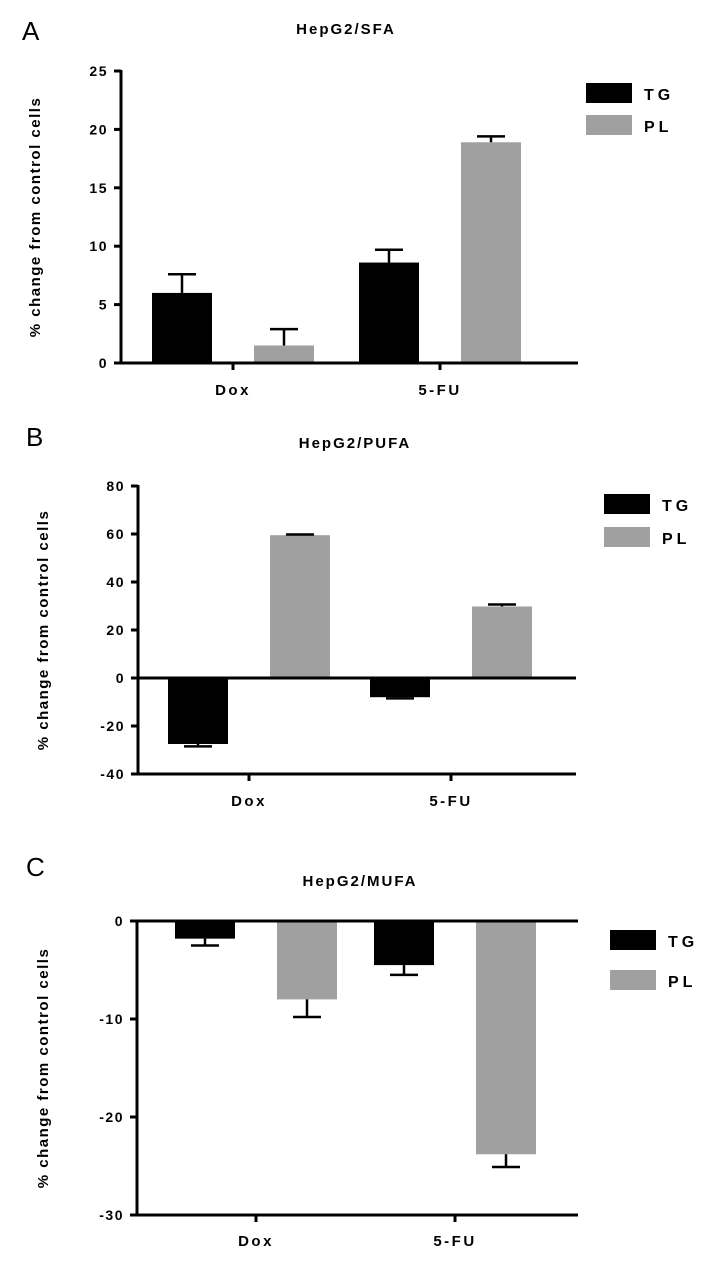 This screenshot has width=702, height=1274. I want to click on y-tick-label: 15, so click(98, 188).